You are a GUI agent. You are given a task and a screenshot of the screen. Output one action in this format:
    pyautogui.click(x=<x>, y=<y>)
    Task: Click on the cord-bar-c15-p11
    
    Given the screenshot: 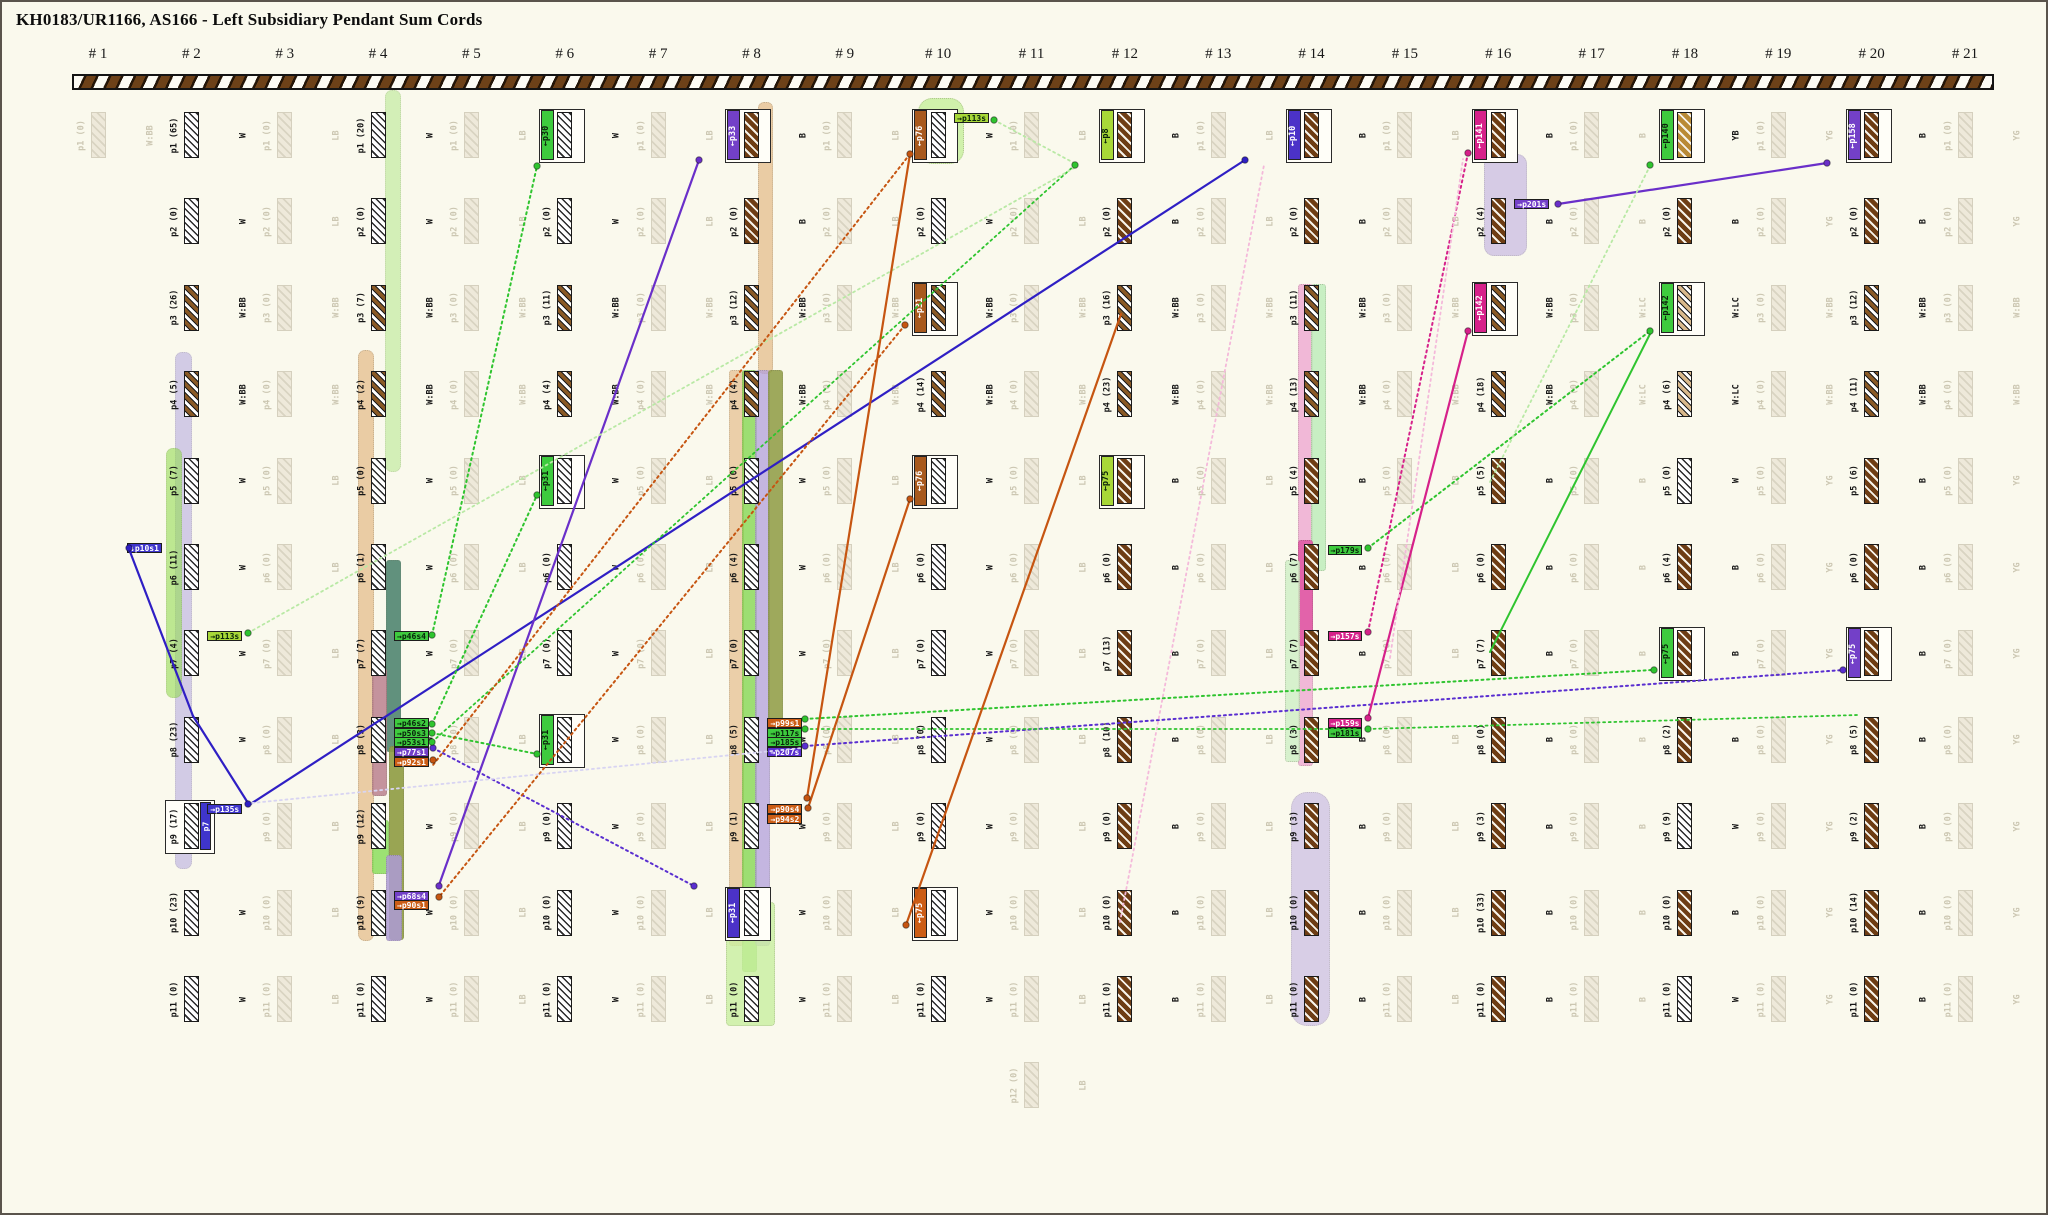 What is the action you would take?
    pyautogui.click(x=1405, y=999)
    